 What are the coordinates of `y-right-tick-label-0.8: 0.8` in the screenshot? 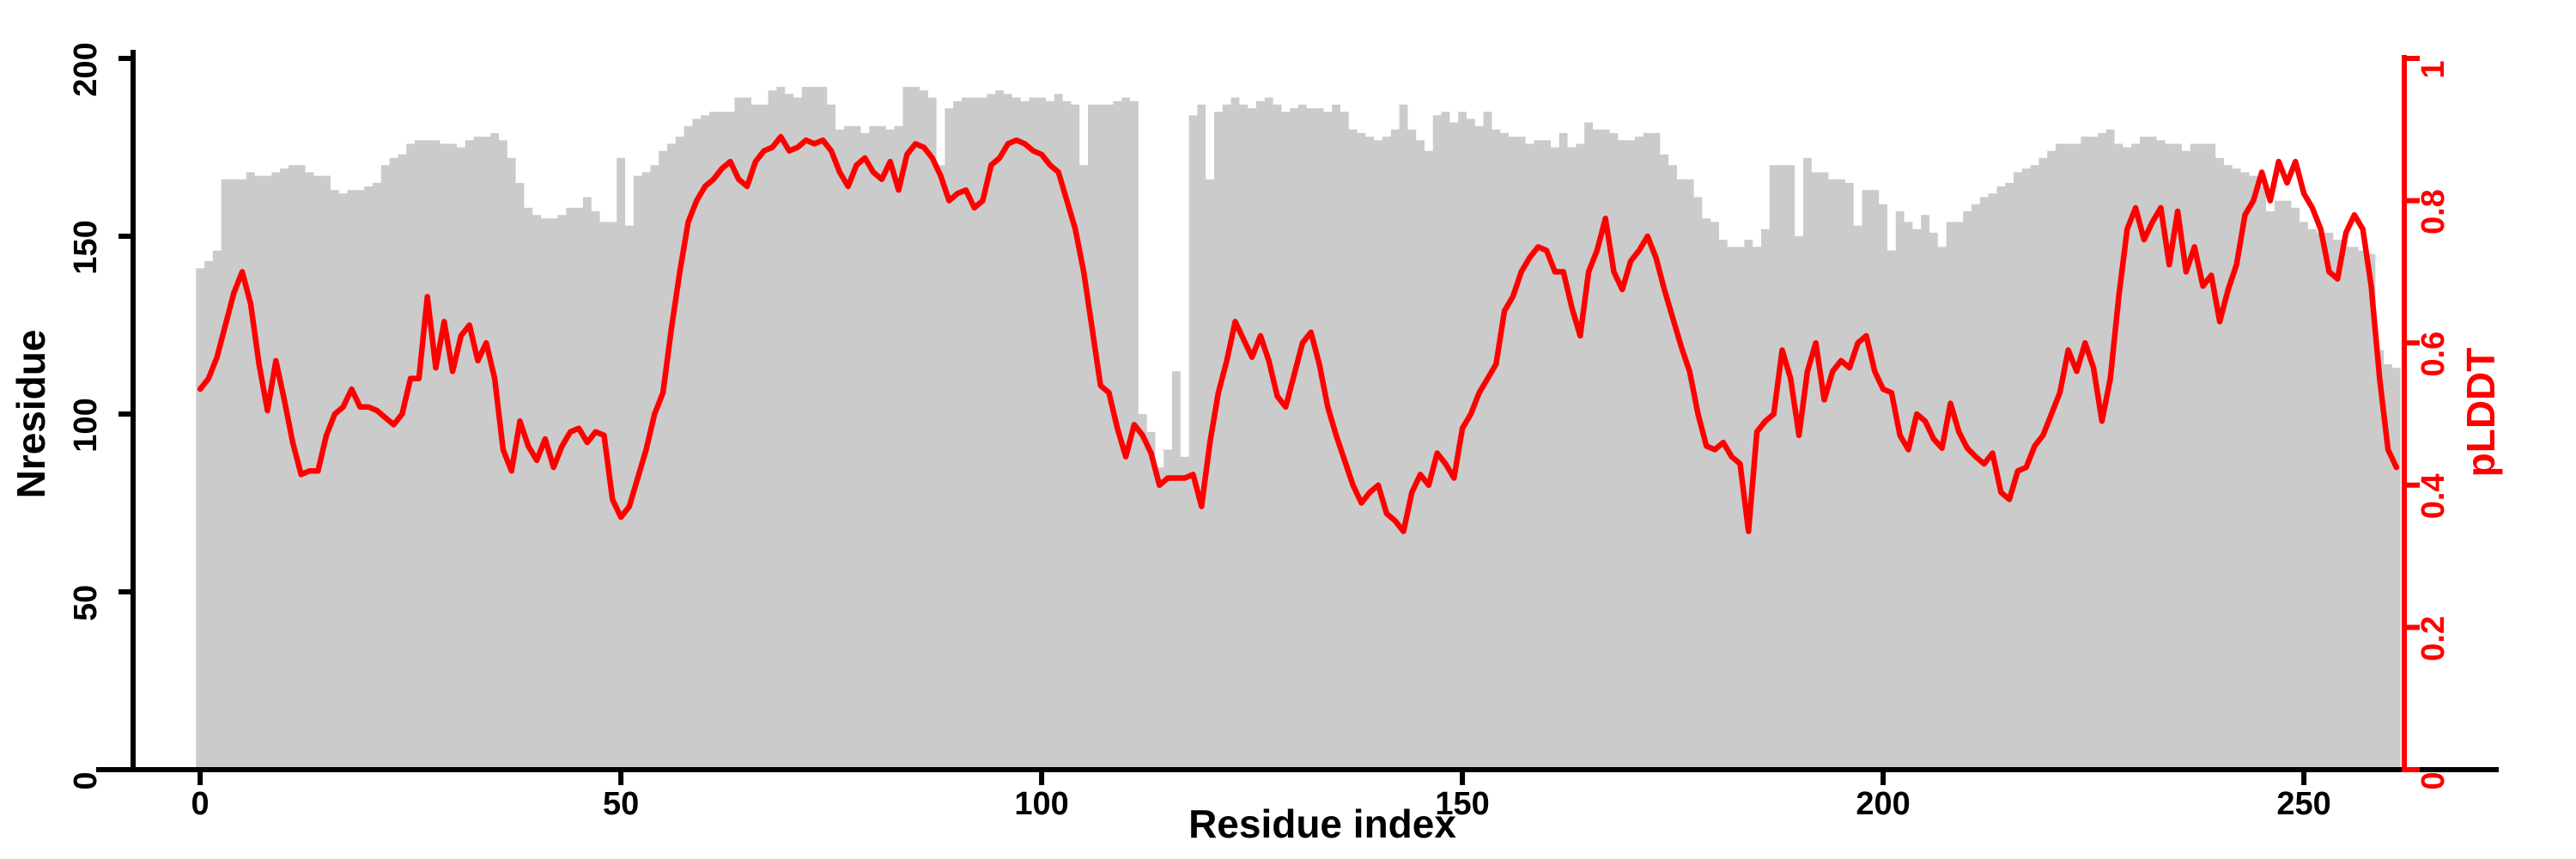 It's located at (2433, 212).